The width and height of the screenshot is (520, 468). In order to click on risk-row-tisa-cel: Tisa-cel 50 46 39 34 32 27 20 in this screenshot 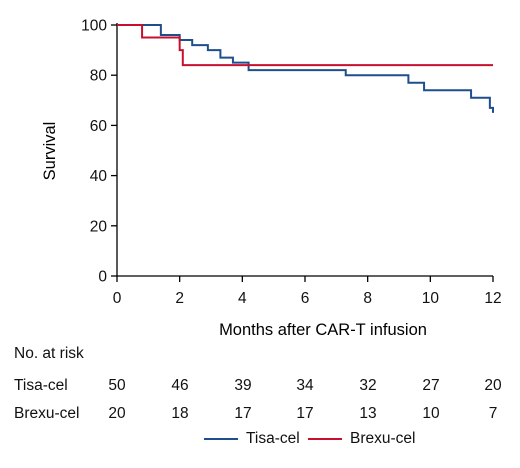, I will do `click(260, 388)`.